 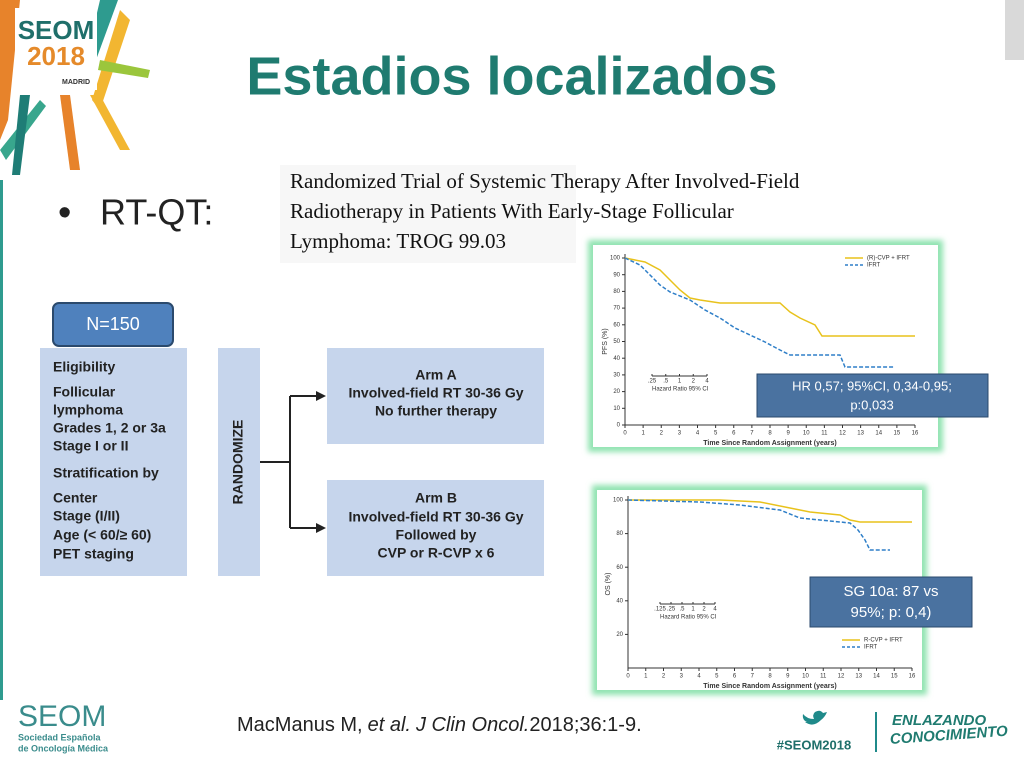 I want to click on x-tick-label: 11, so click(x=824, y=434).